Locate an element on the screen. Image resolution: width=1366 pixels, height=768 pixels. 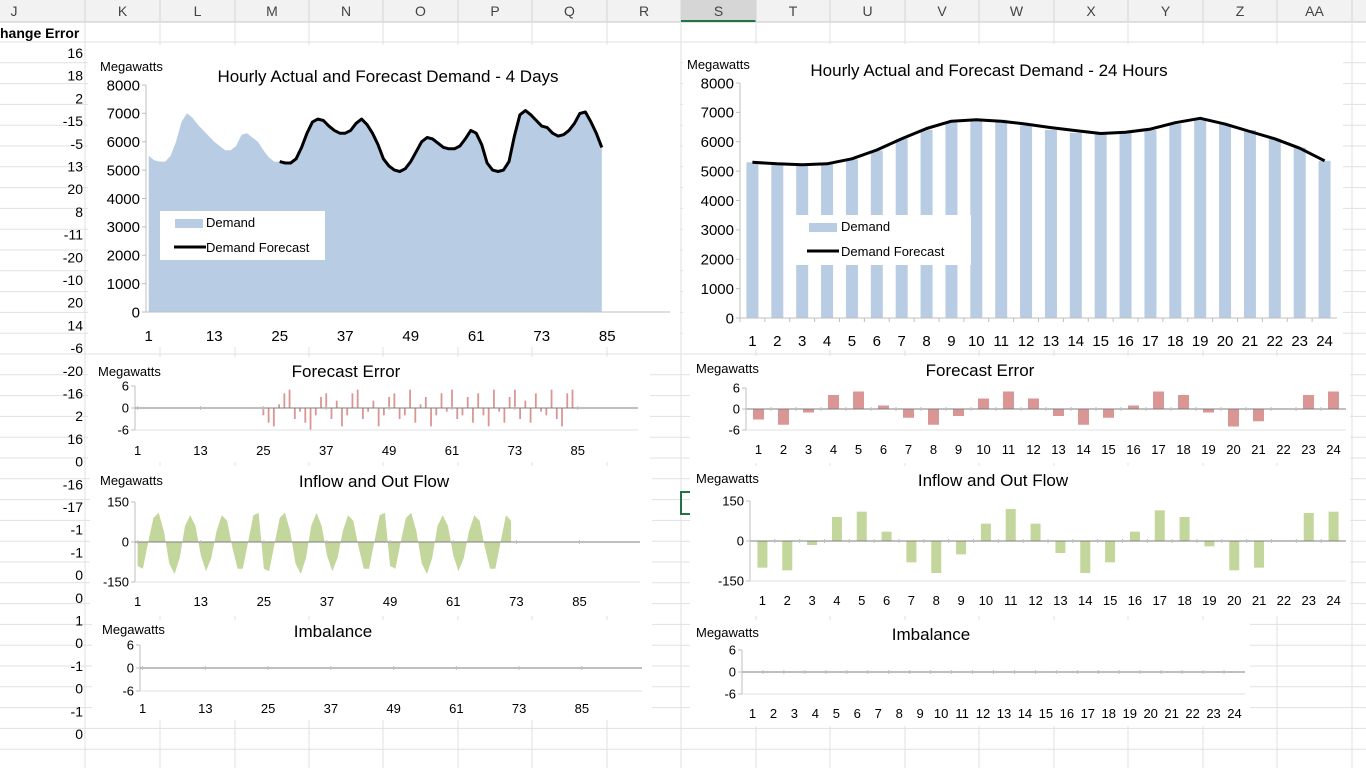
y-tick-label: 5000 is located at coordinates (123, 170).